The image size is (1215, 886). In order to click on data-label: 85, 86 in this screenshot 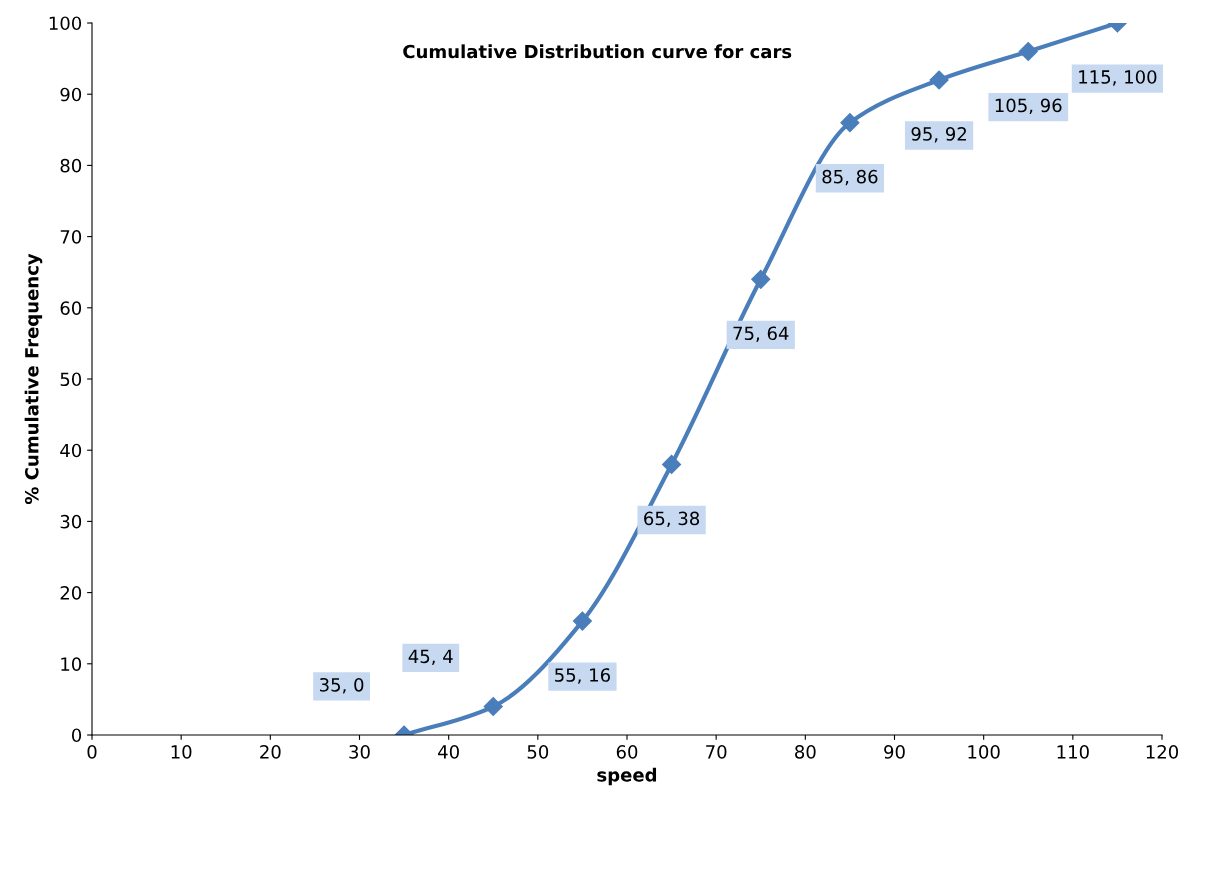, I will do `click(850, 177)`.